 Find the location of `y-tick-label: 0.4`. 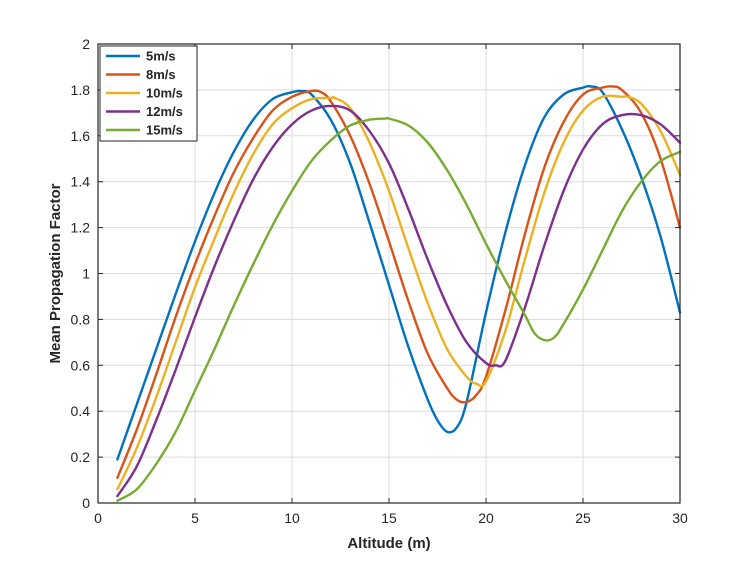

y-tick-label: 0.4 is located at coordinates (81, 411).